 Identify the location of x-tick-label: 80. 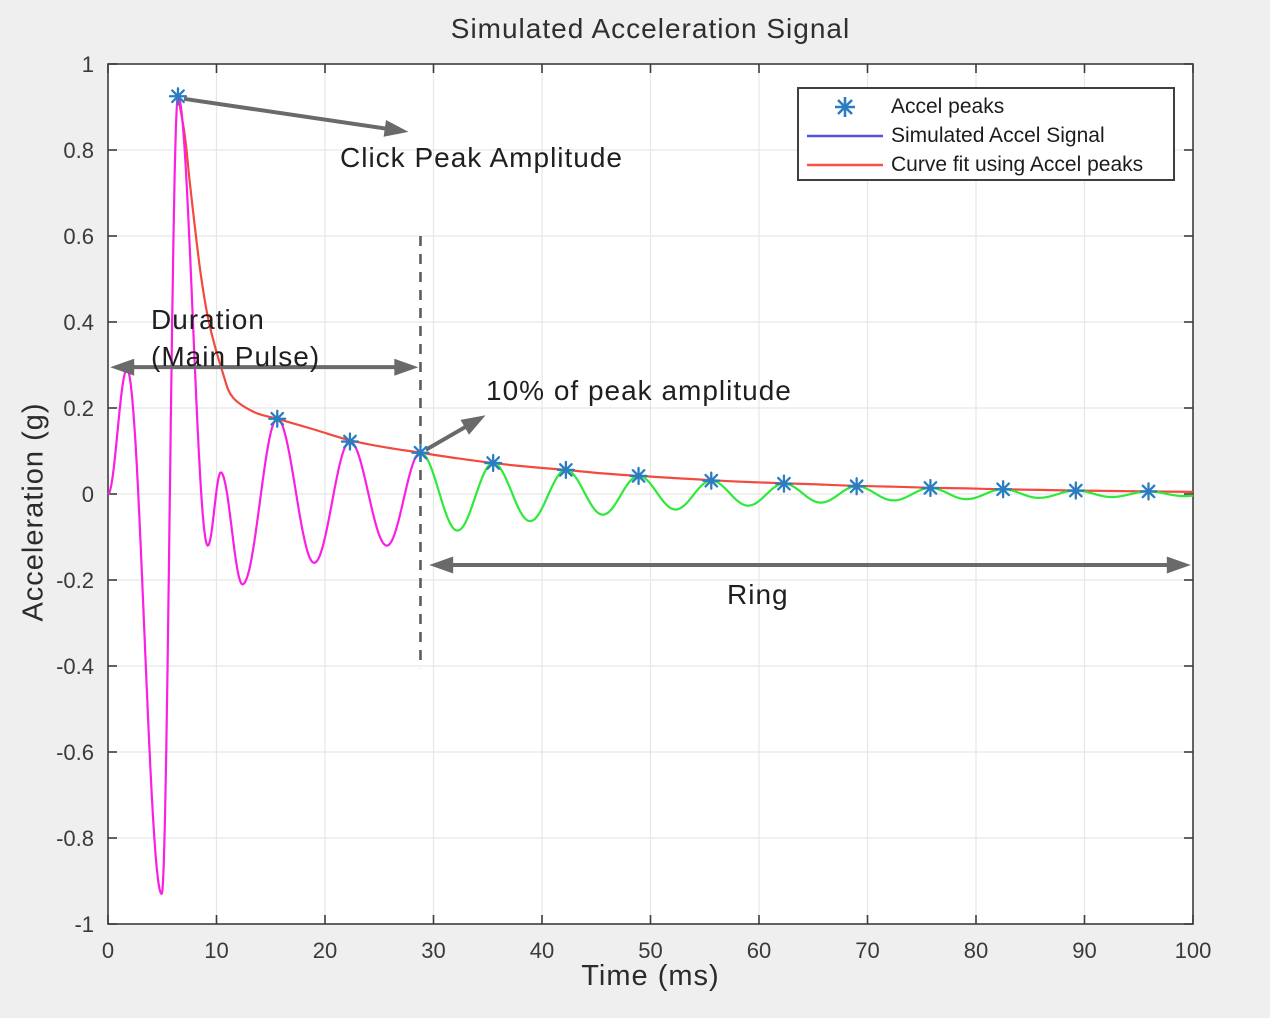
(976, 950).